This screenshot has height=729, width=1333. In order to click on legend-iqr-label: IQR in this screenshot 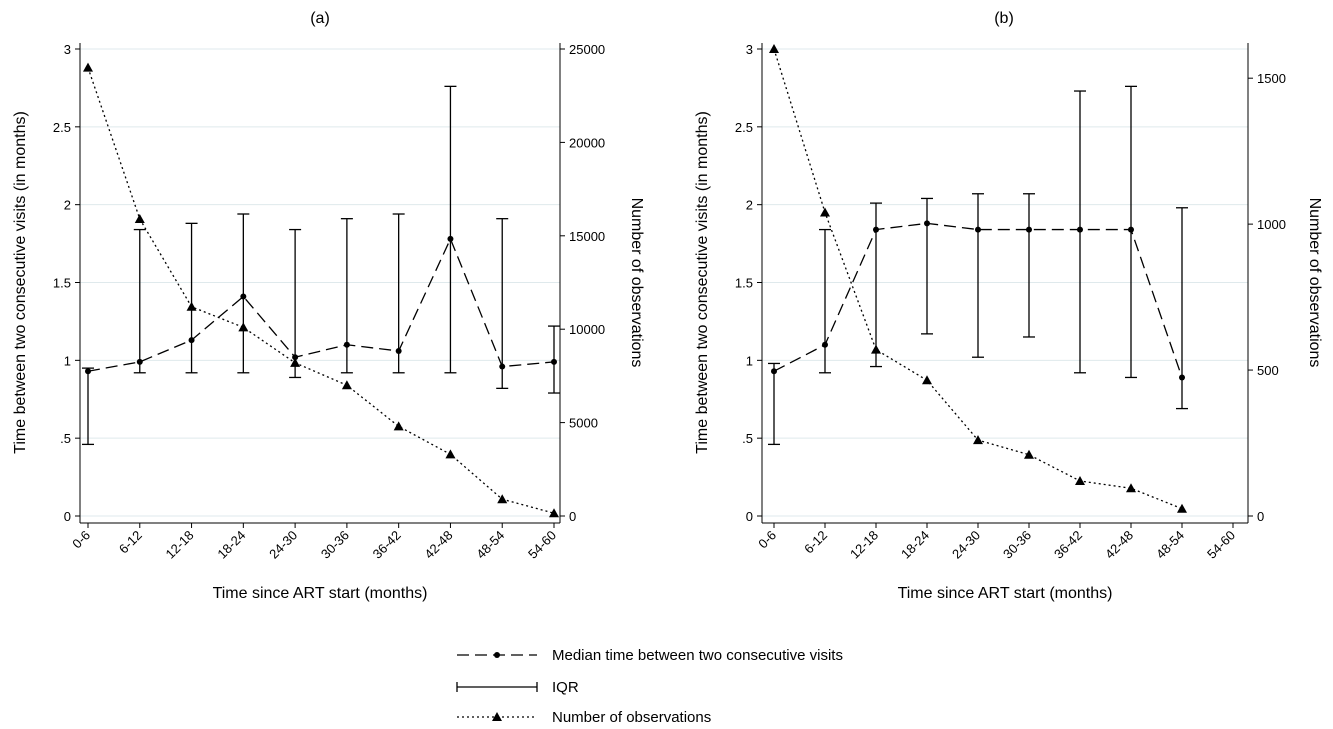, I will do `click(565, 687)`.